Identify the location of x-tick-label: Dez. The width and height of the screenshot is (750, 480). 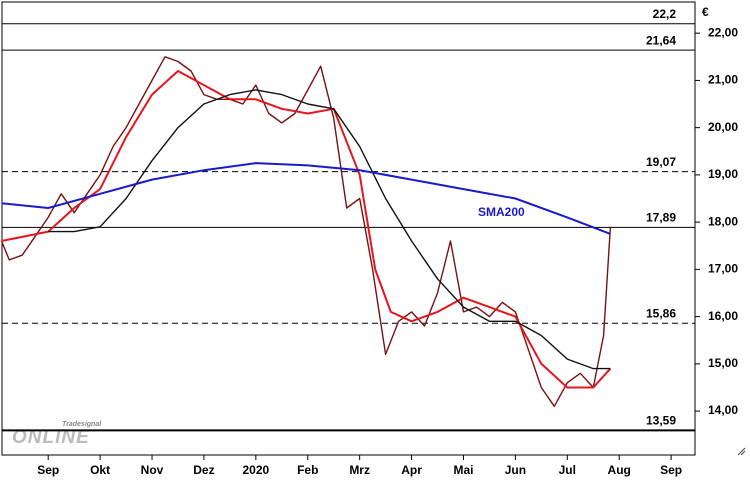
(203, 470).